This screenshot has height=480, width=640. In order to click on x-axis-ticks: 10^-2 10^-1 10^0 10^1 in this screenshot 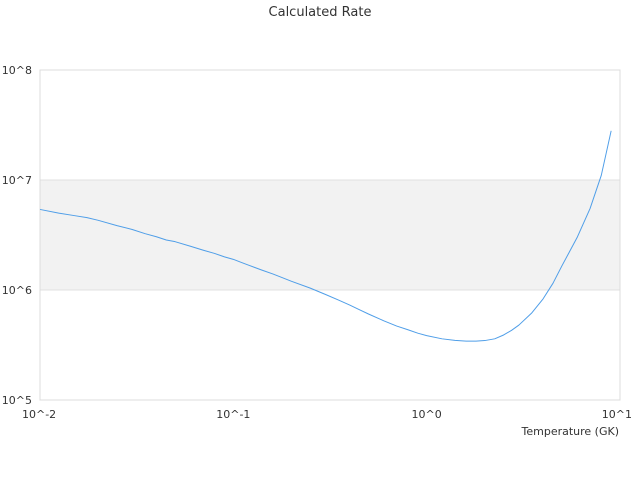, I will do `click(327, 414)`.